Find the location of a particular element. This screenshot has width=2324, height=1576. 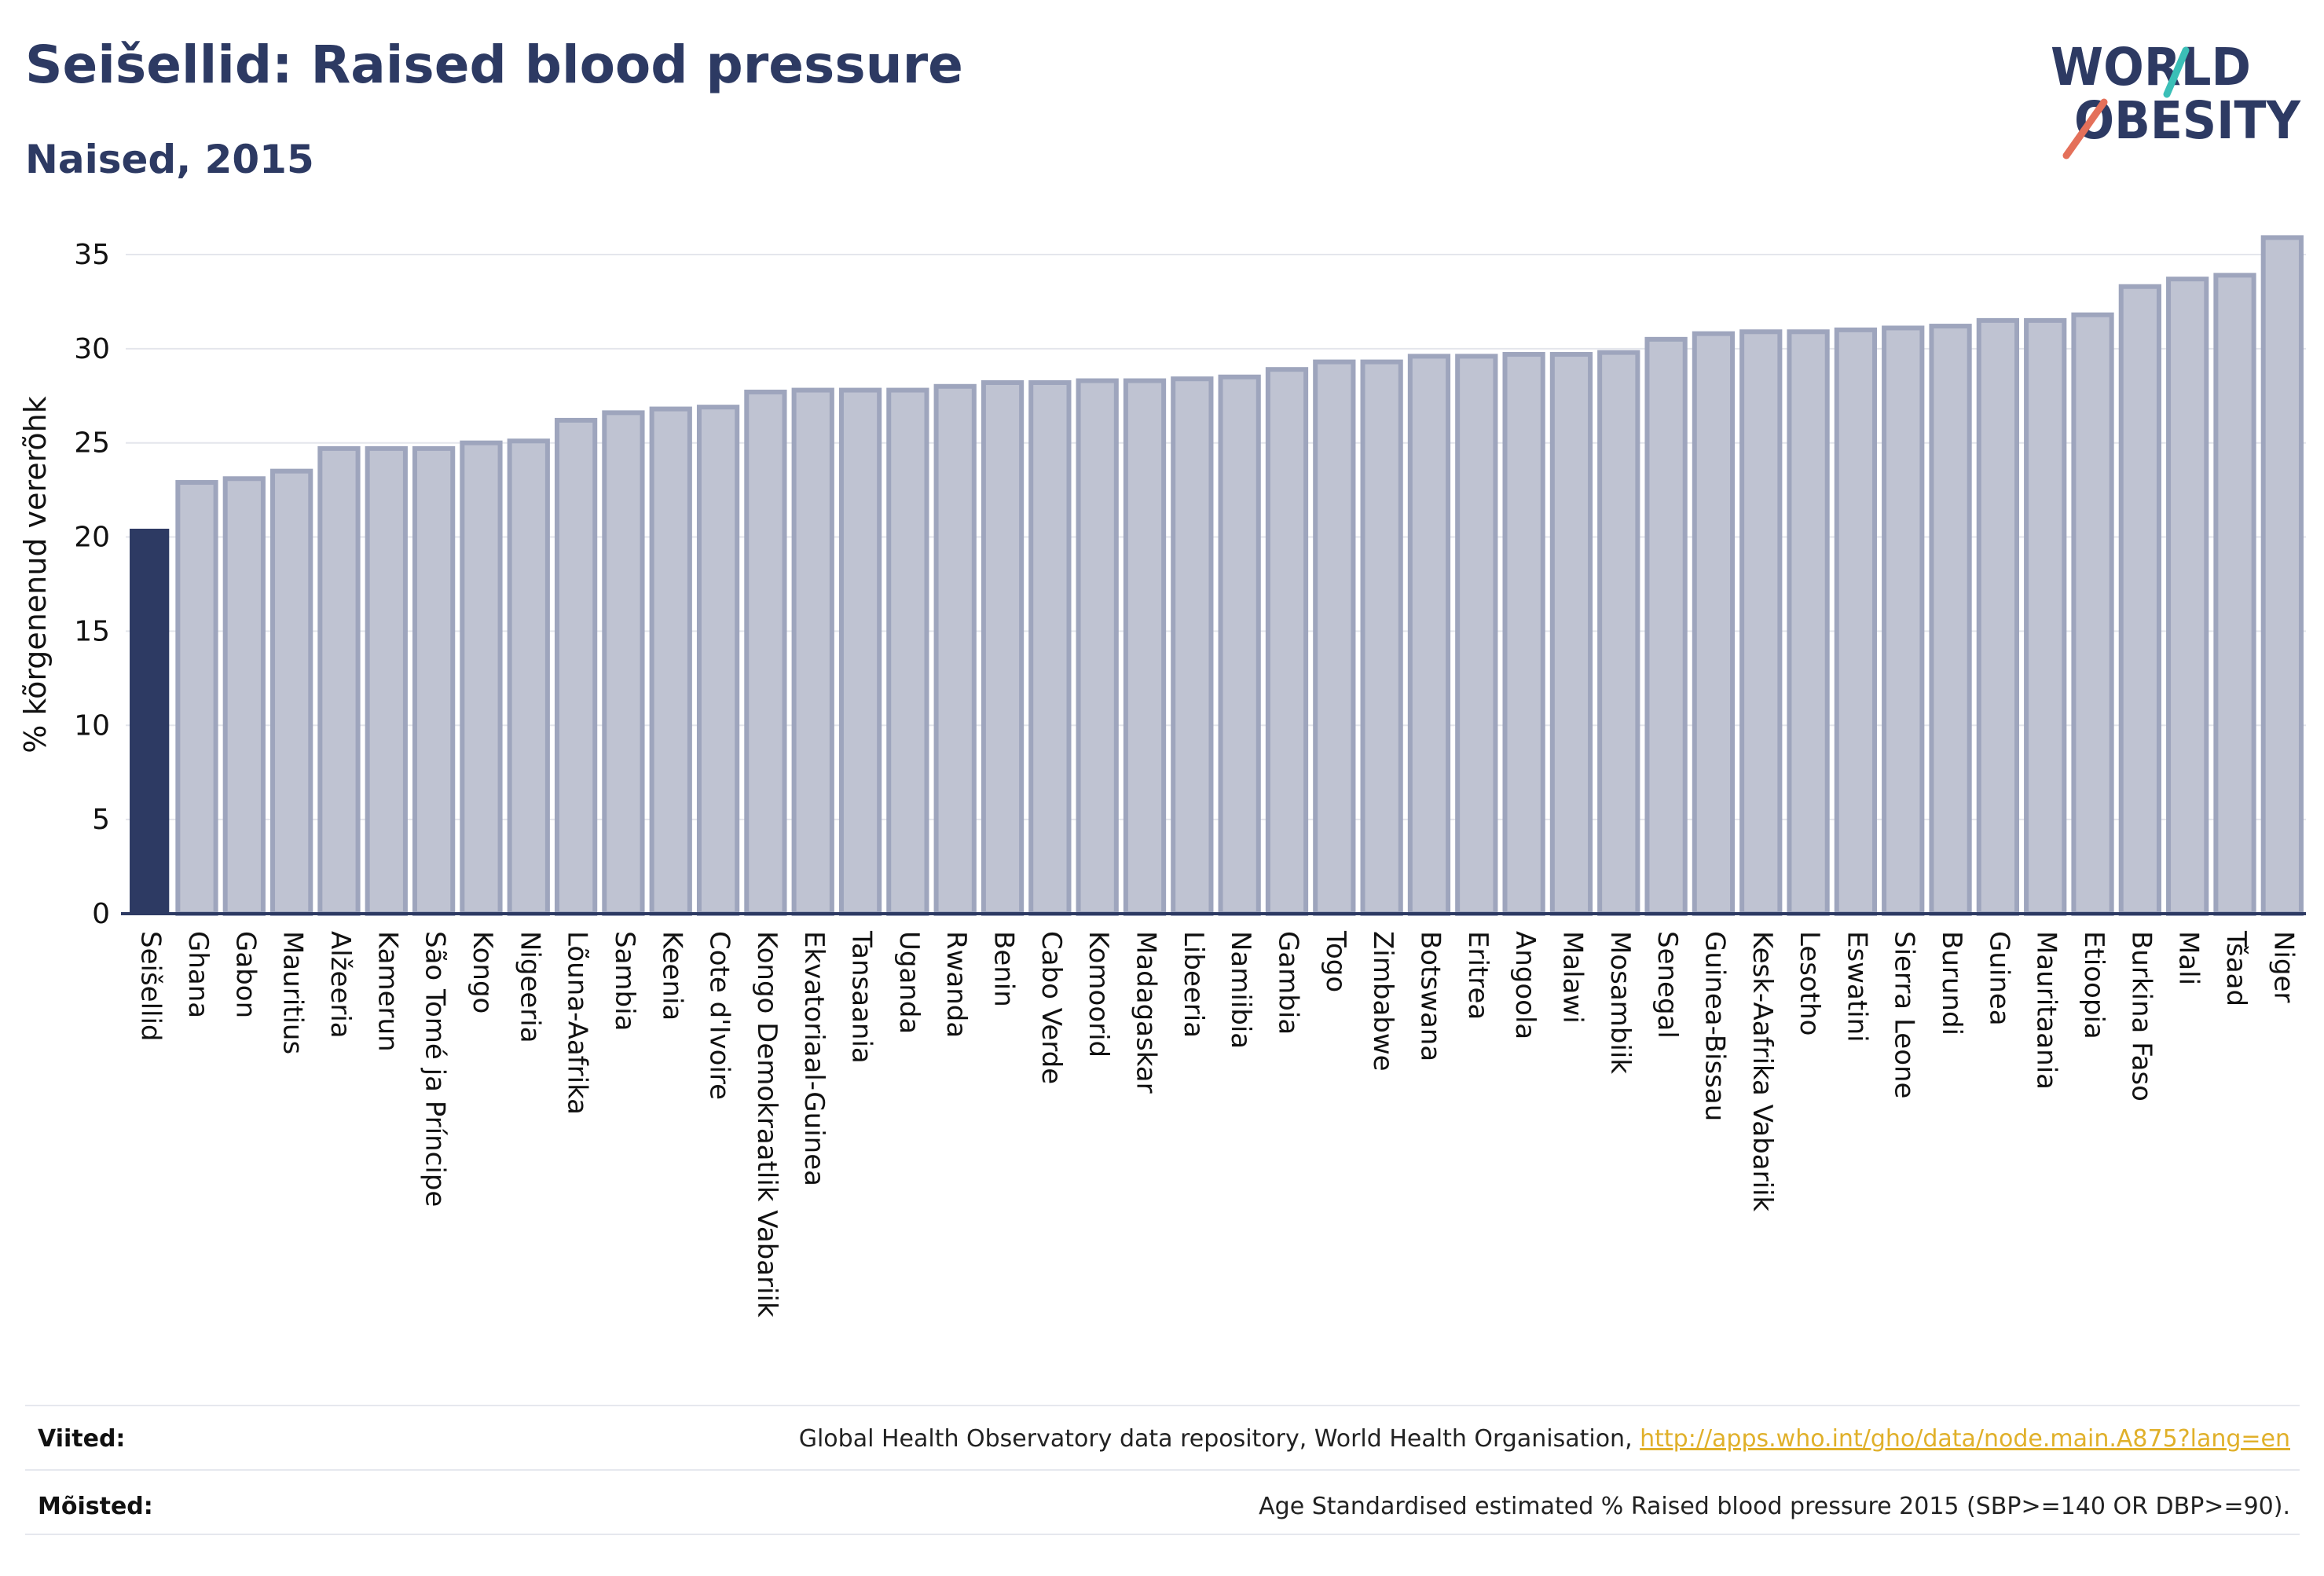

bar-mauritius is located at coordinates (291, 692).